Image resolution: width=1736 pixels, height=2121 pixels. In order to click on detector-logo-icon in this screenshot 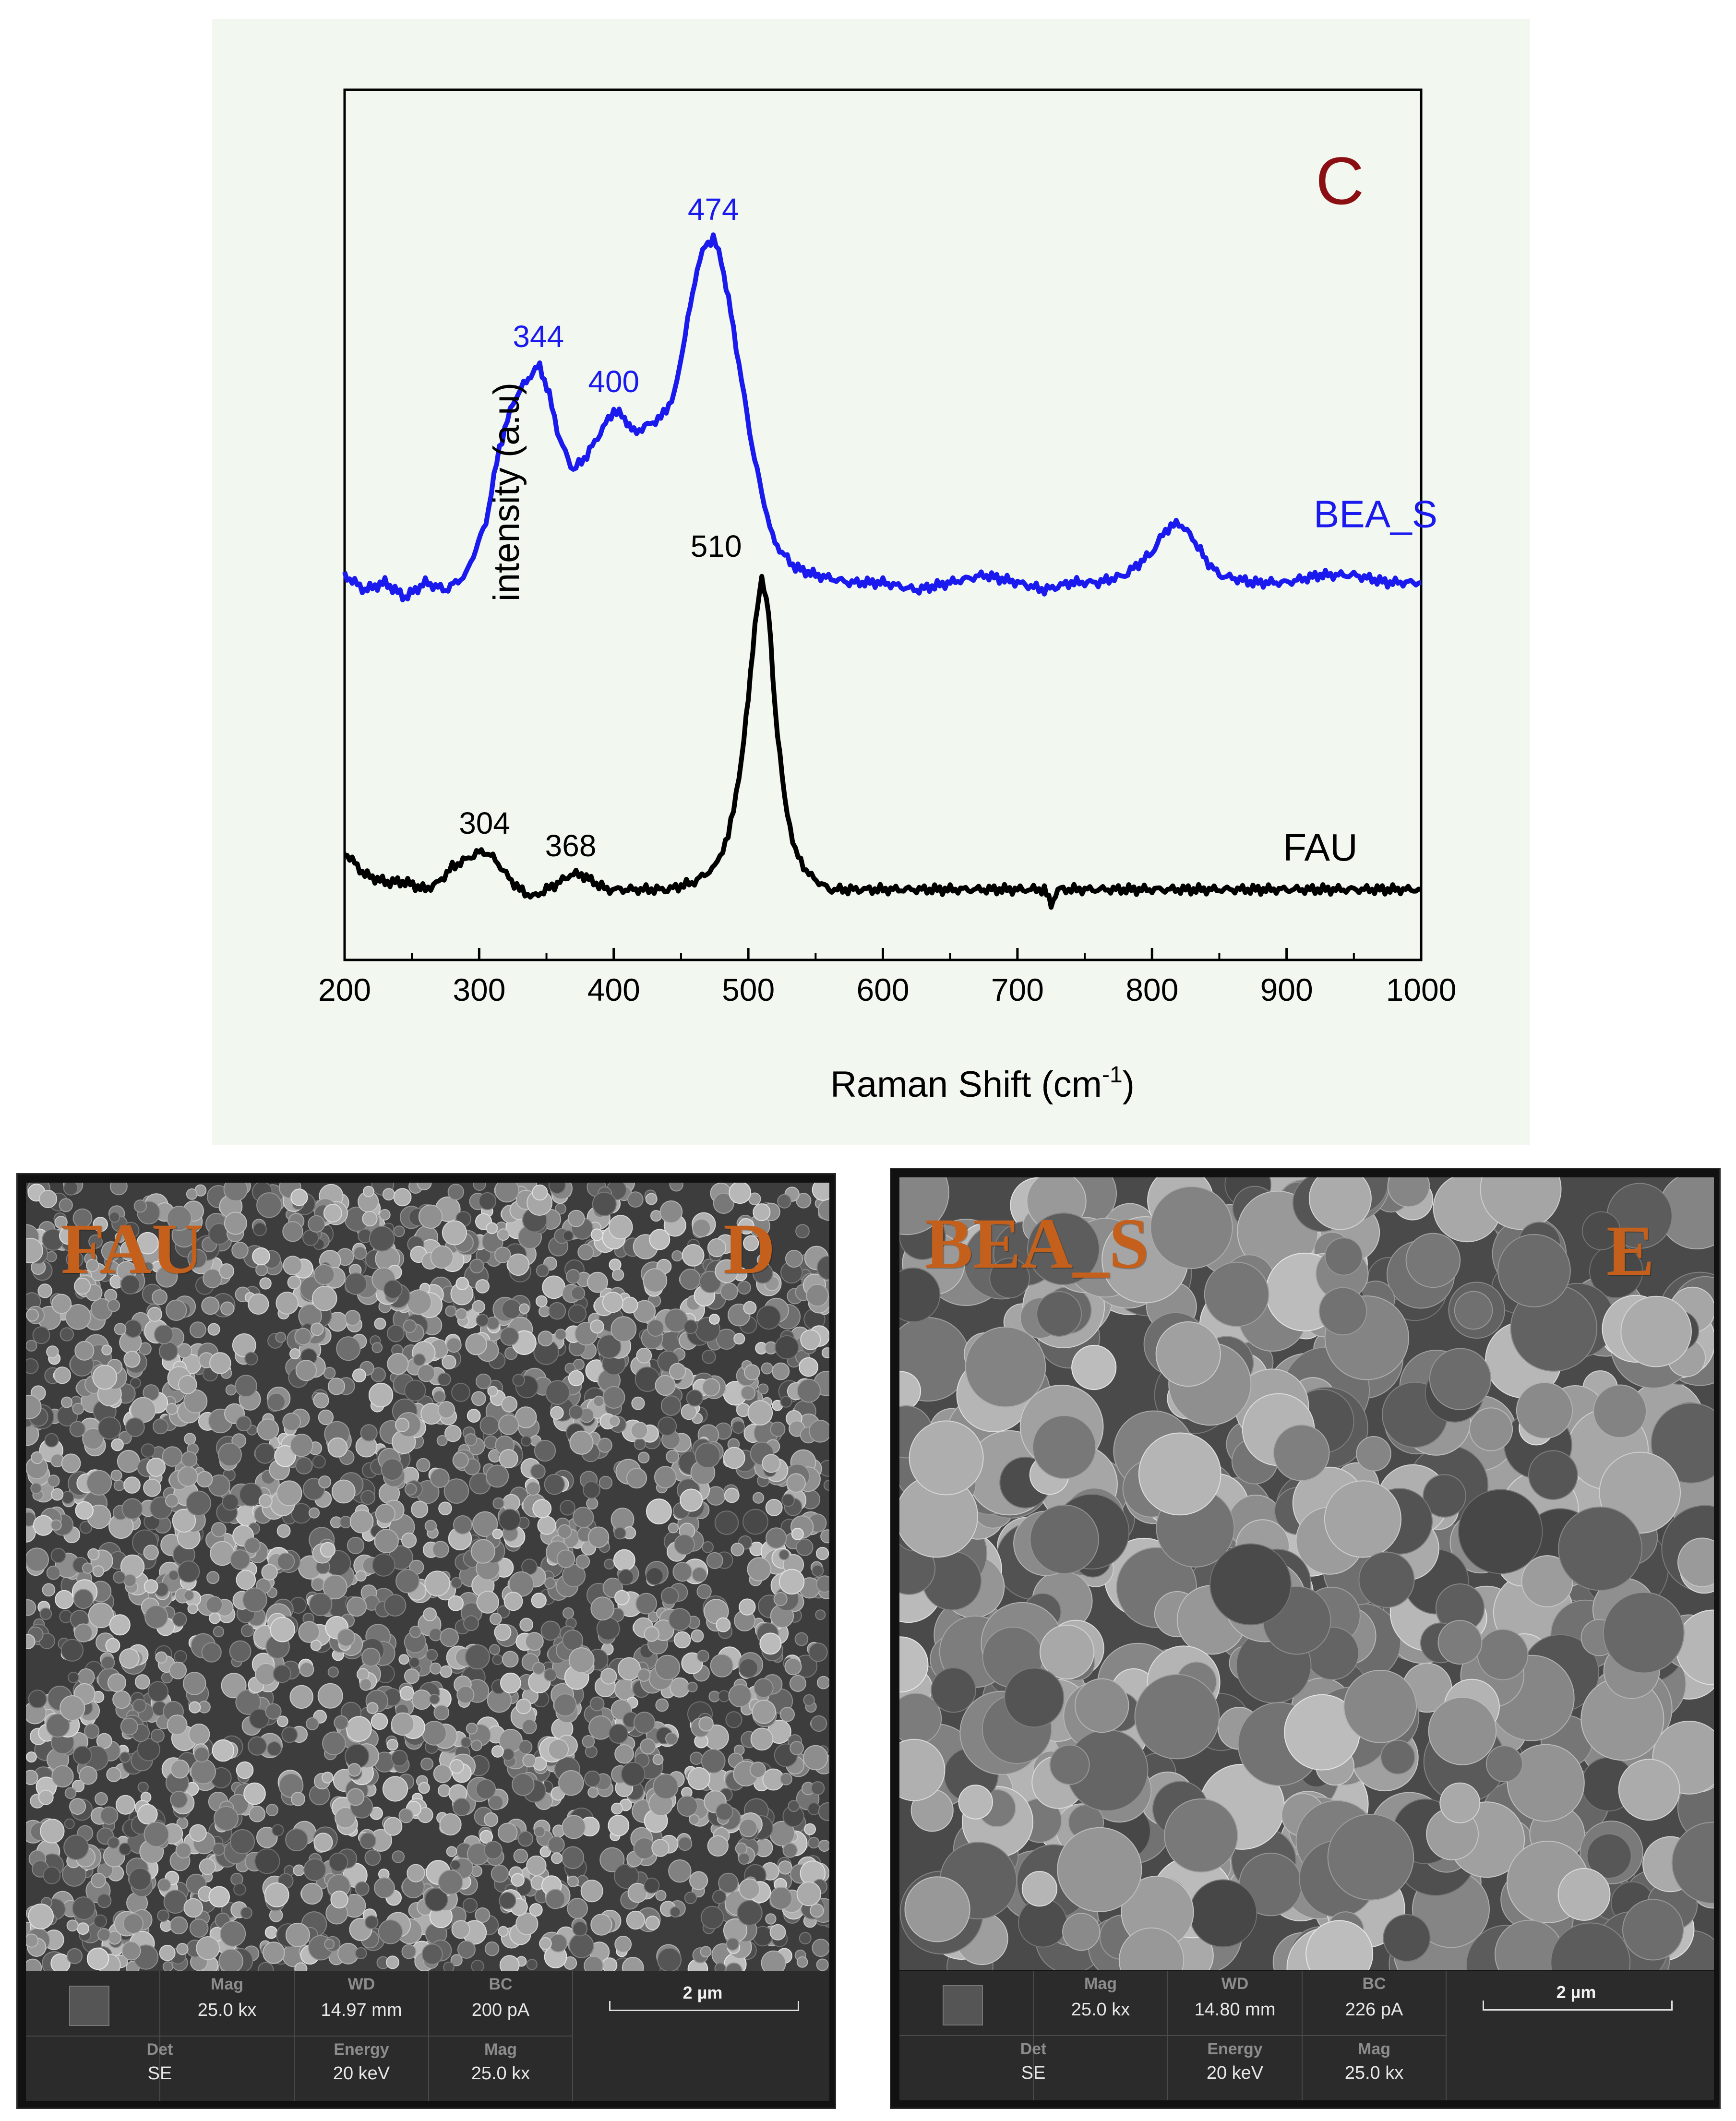, I will do `click(963, 2005)`.